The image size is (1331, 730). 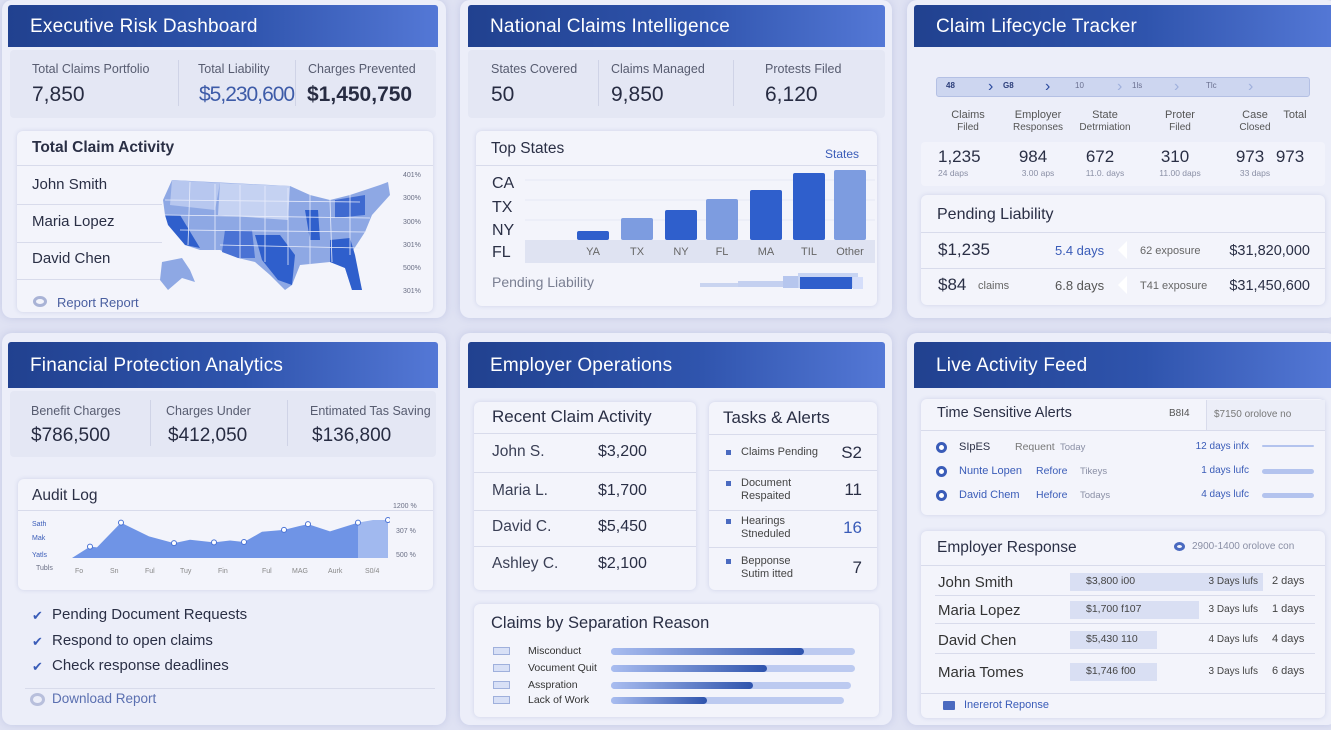 I want to click on list-item: Maria Lopez, so click(x=73, y=221).